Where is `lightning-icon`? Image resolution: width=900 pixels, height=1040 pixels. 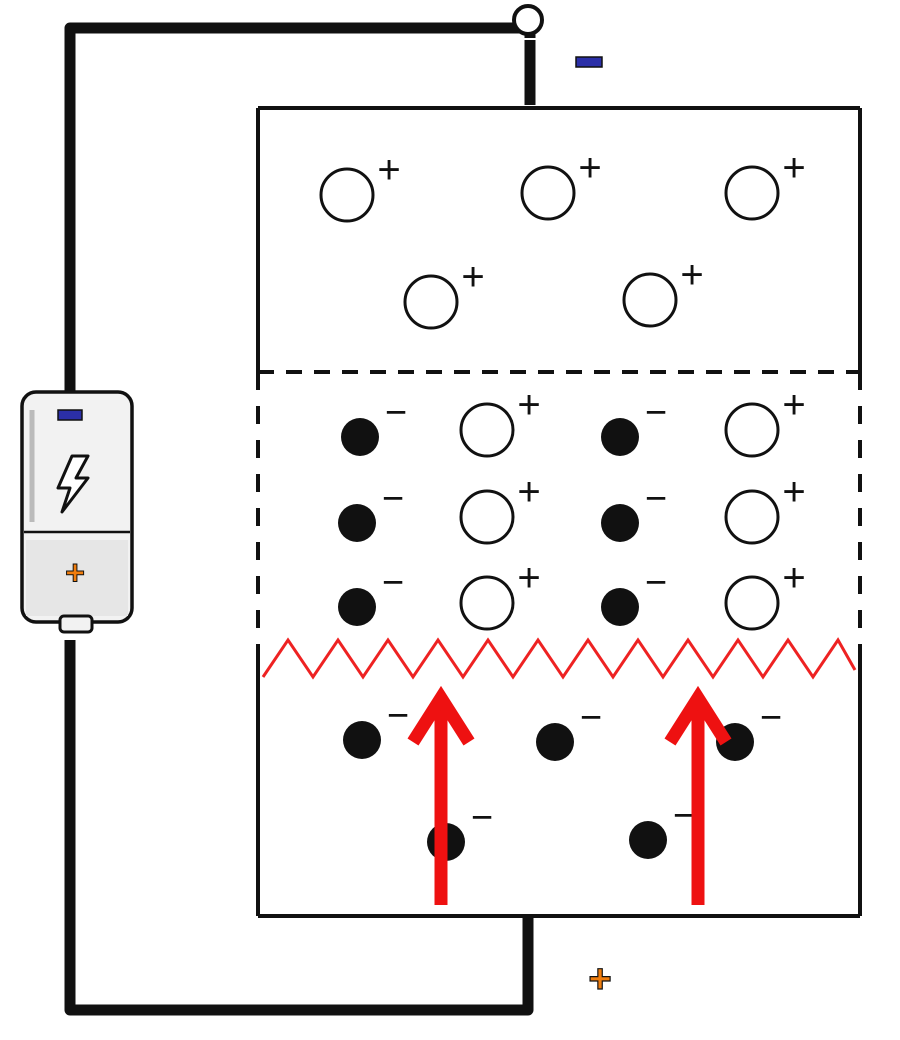
lightning-icon is located at coordinates (73, 484).